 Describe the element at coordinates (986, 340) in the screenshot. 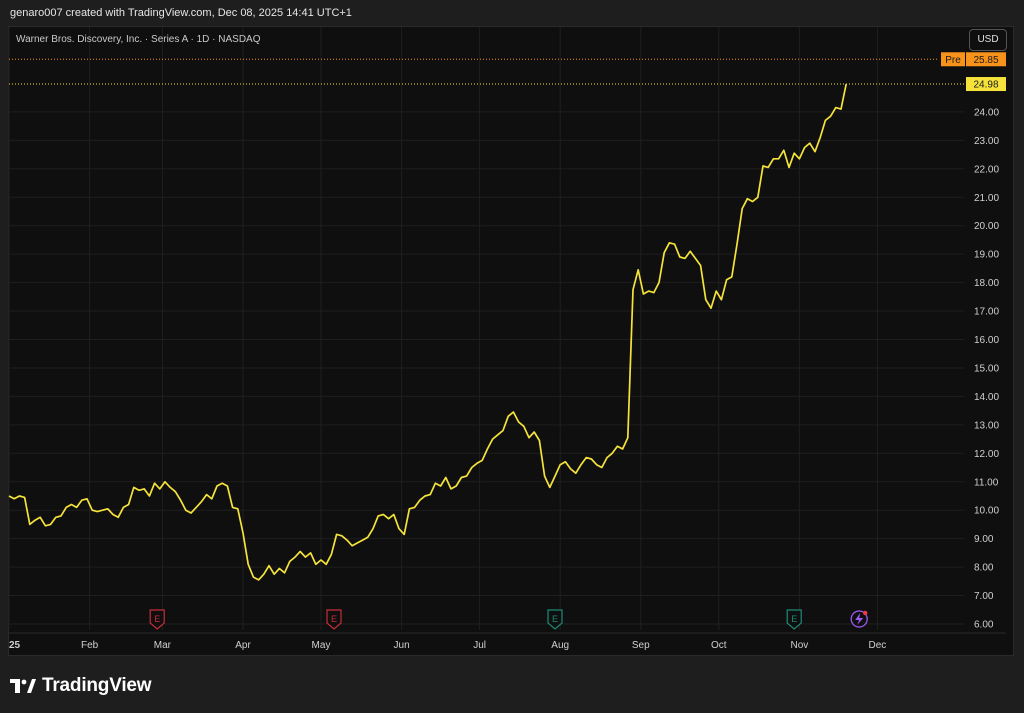

I see `y-tick-label: 16.00` at that location.